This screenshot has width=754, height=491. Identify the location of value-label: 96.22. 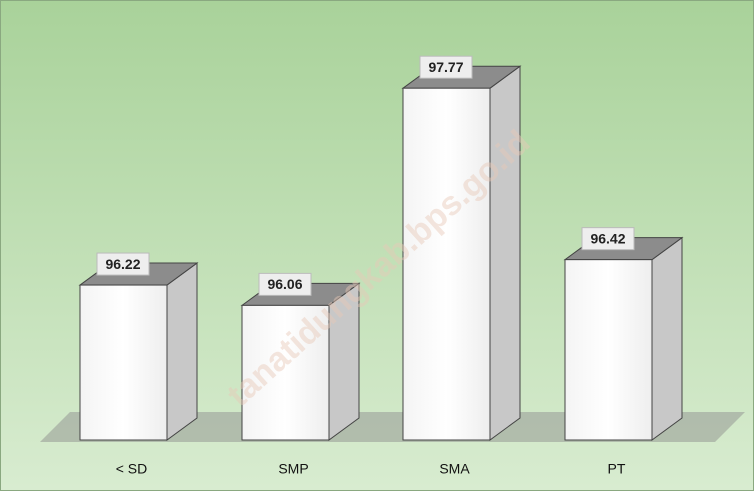
(122, 264).